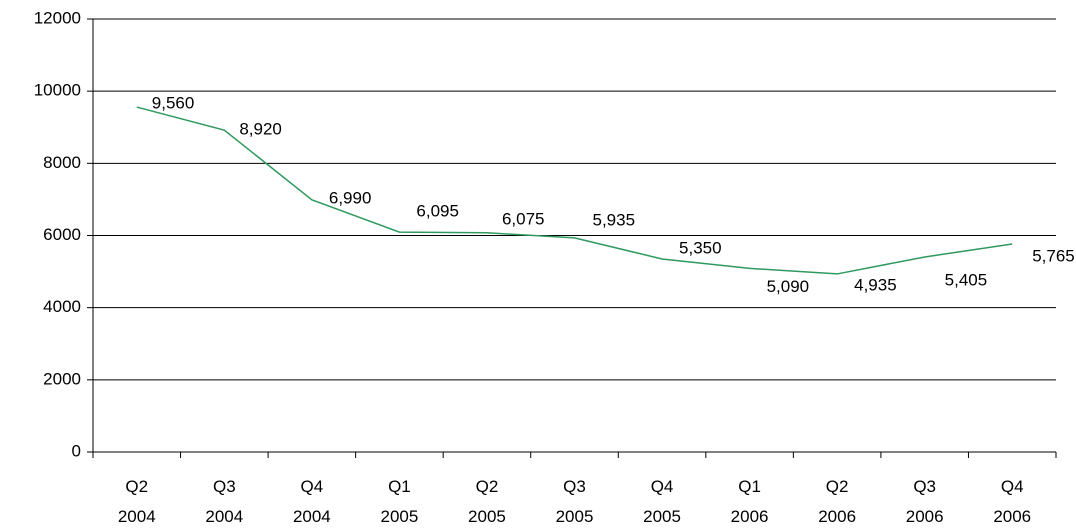 The width and height of the screenshot is (1076, 532). Describe the element at coordinates (350, 197) in the screenshot. I see `data-label: 6,990` at that location.